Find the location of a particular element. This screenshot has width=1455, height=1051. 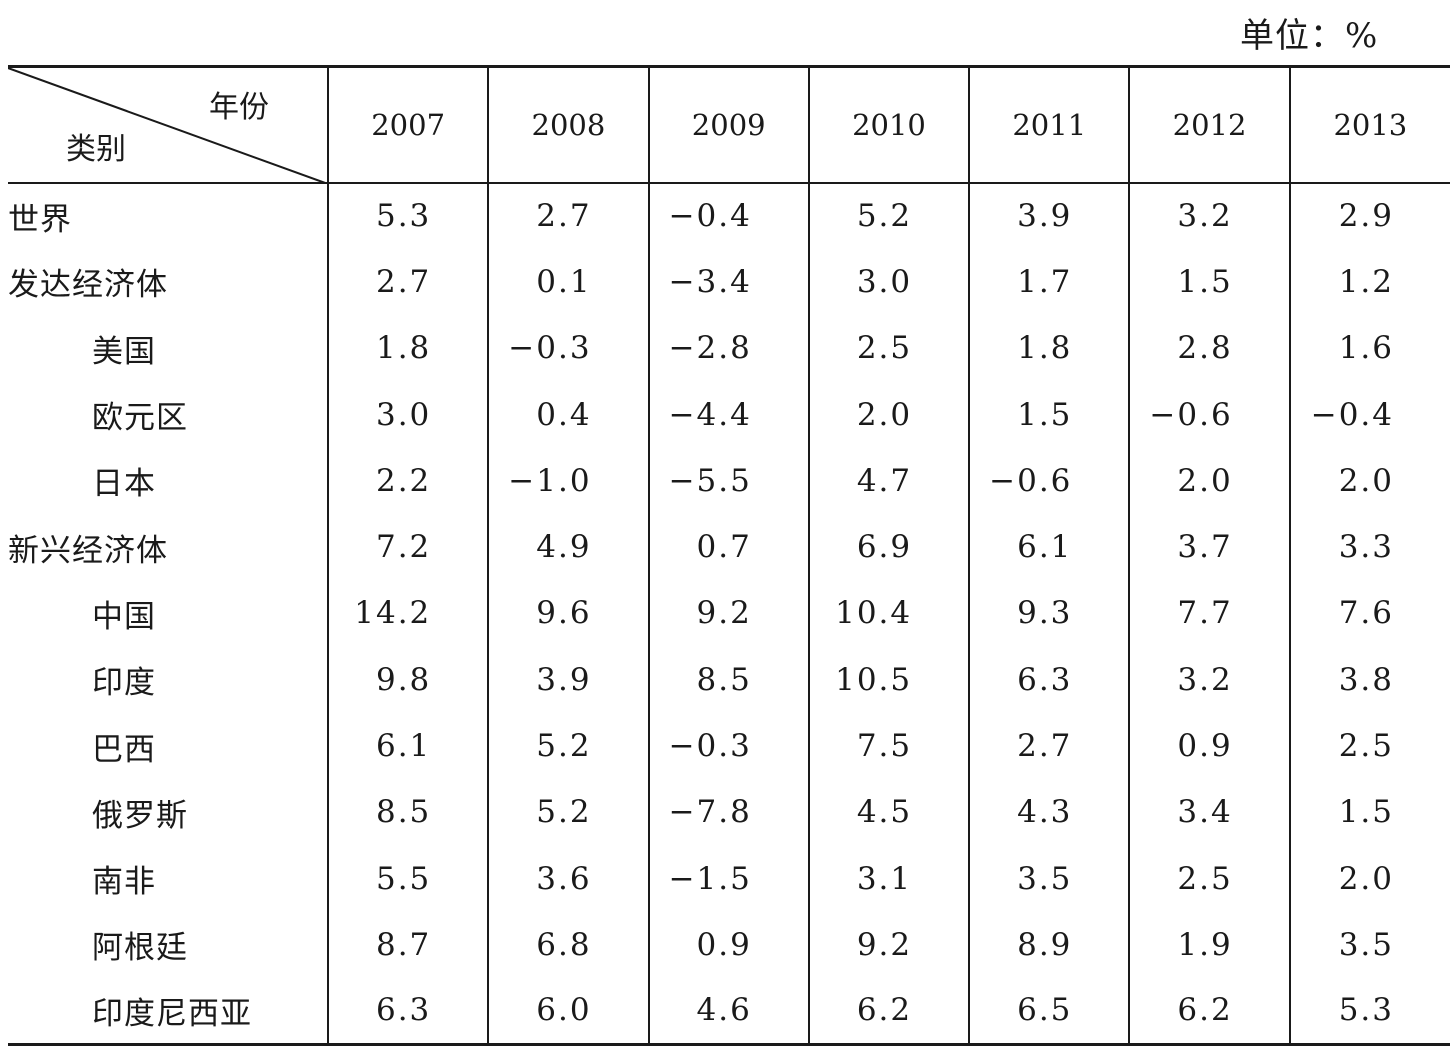

year-header: 2009 is located at coordinates (728, 124).